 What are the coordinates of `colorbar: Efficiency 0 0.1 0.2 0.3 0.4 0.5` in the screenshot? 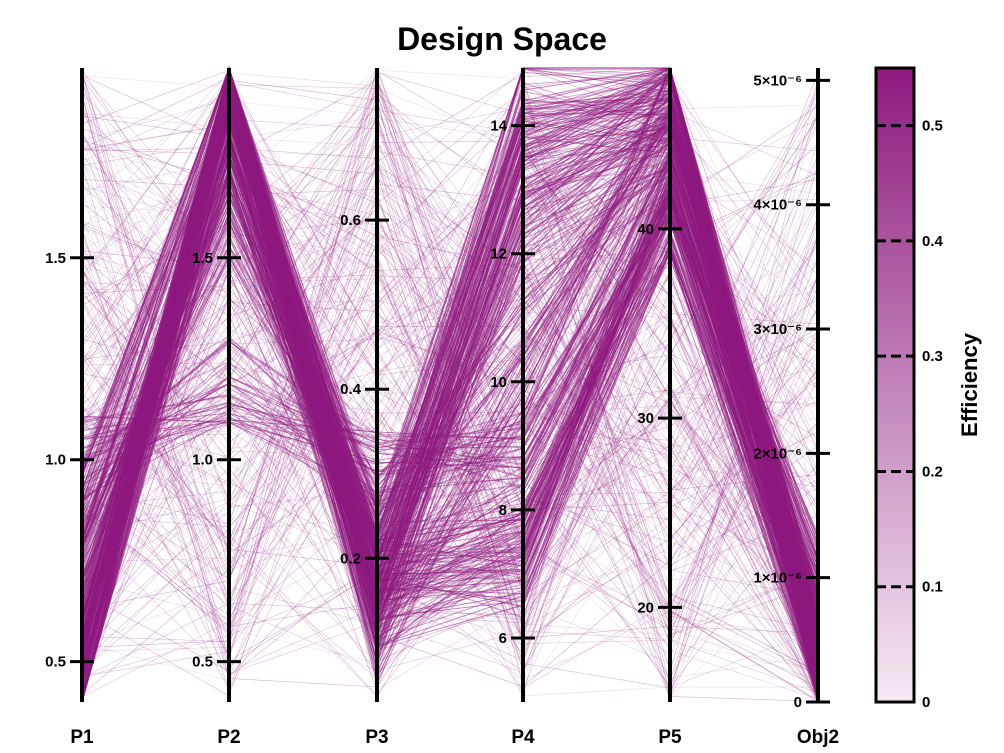 It's located at (928, 388).